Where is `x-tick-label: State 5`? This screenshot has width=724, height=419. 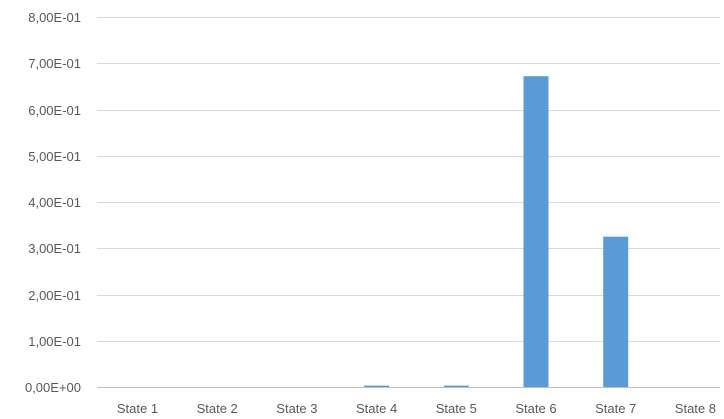 x-tick-label: State 5 is located at coordinates (456, 408).